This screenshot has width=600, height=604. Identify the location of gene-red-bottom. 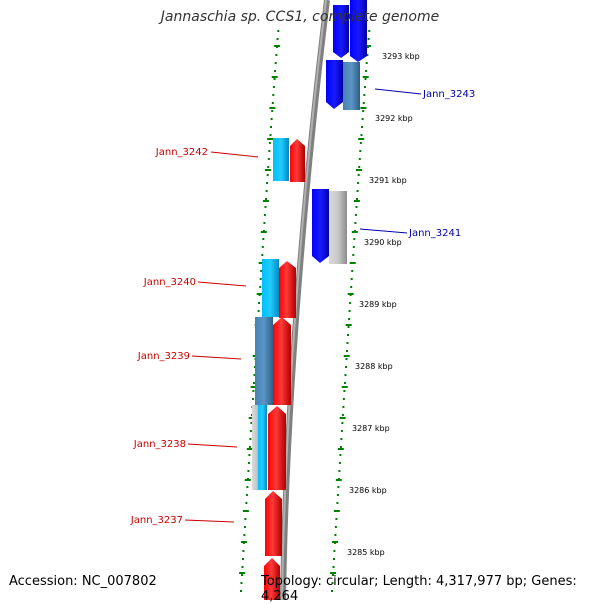
(272, 579).